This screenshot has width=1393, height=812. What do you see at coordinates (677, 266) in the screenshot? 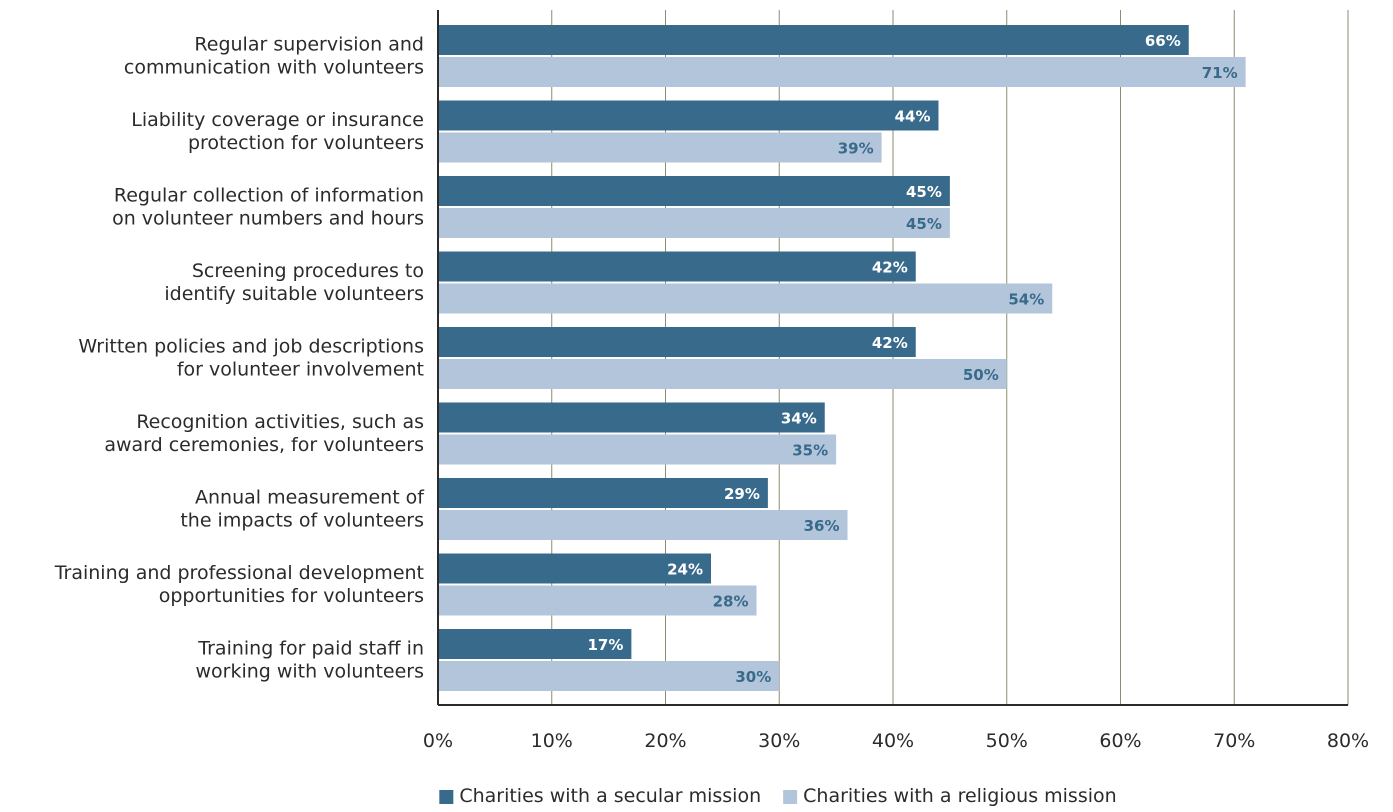
I see `bar-s0-c3` at bounding box center [677, 266].